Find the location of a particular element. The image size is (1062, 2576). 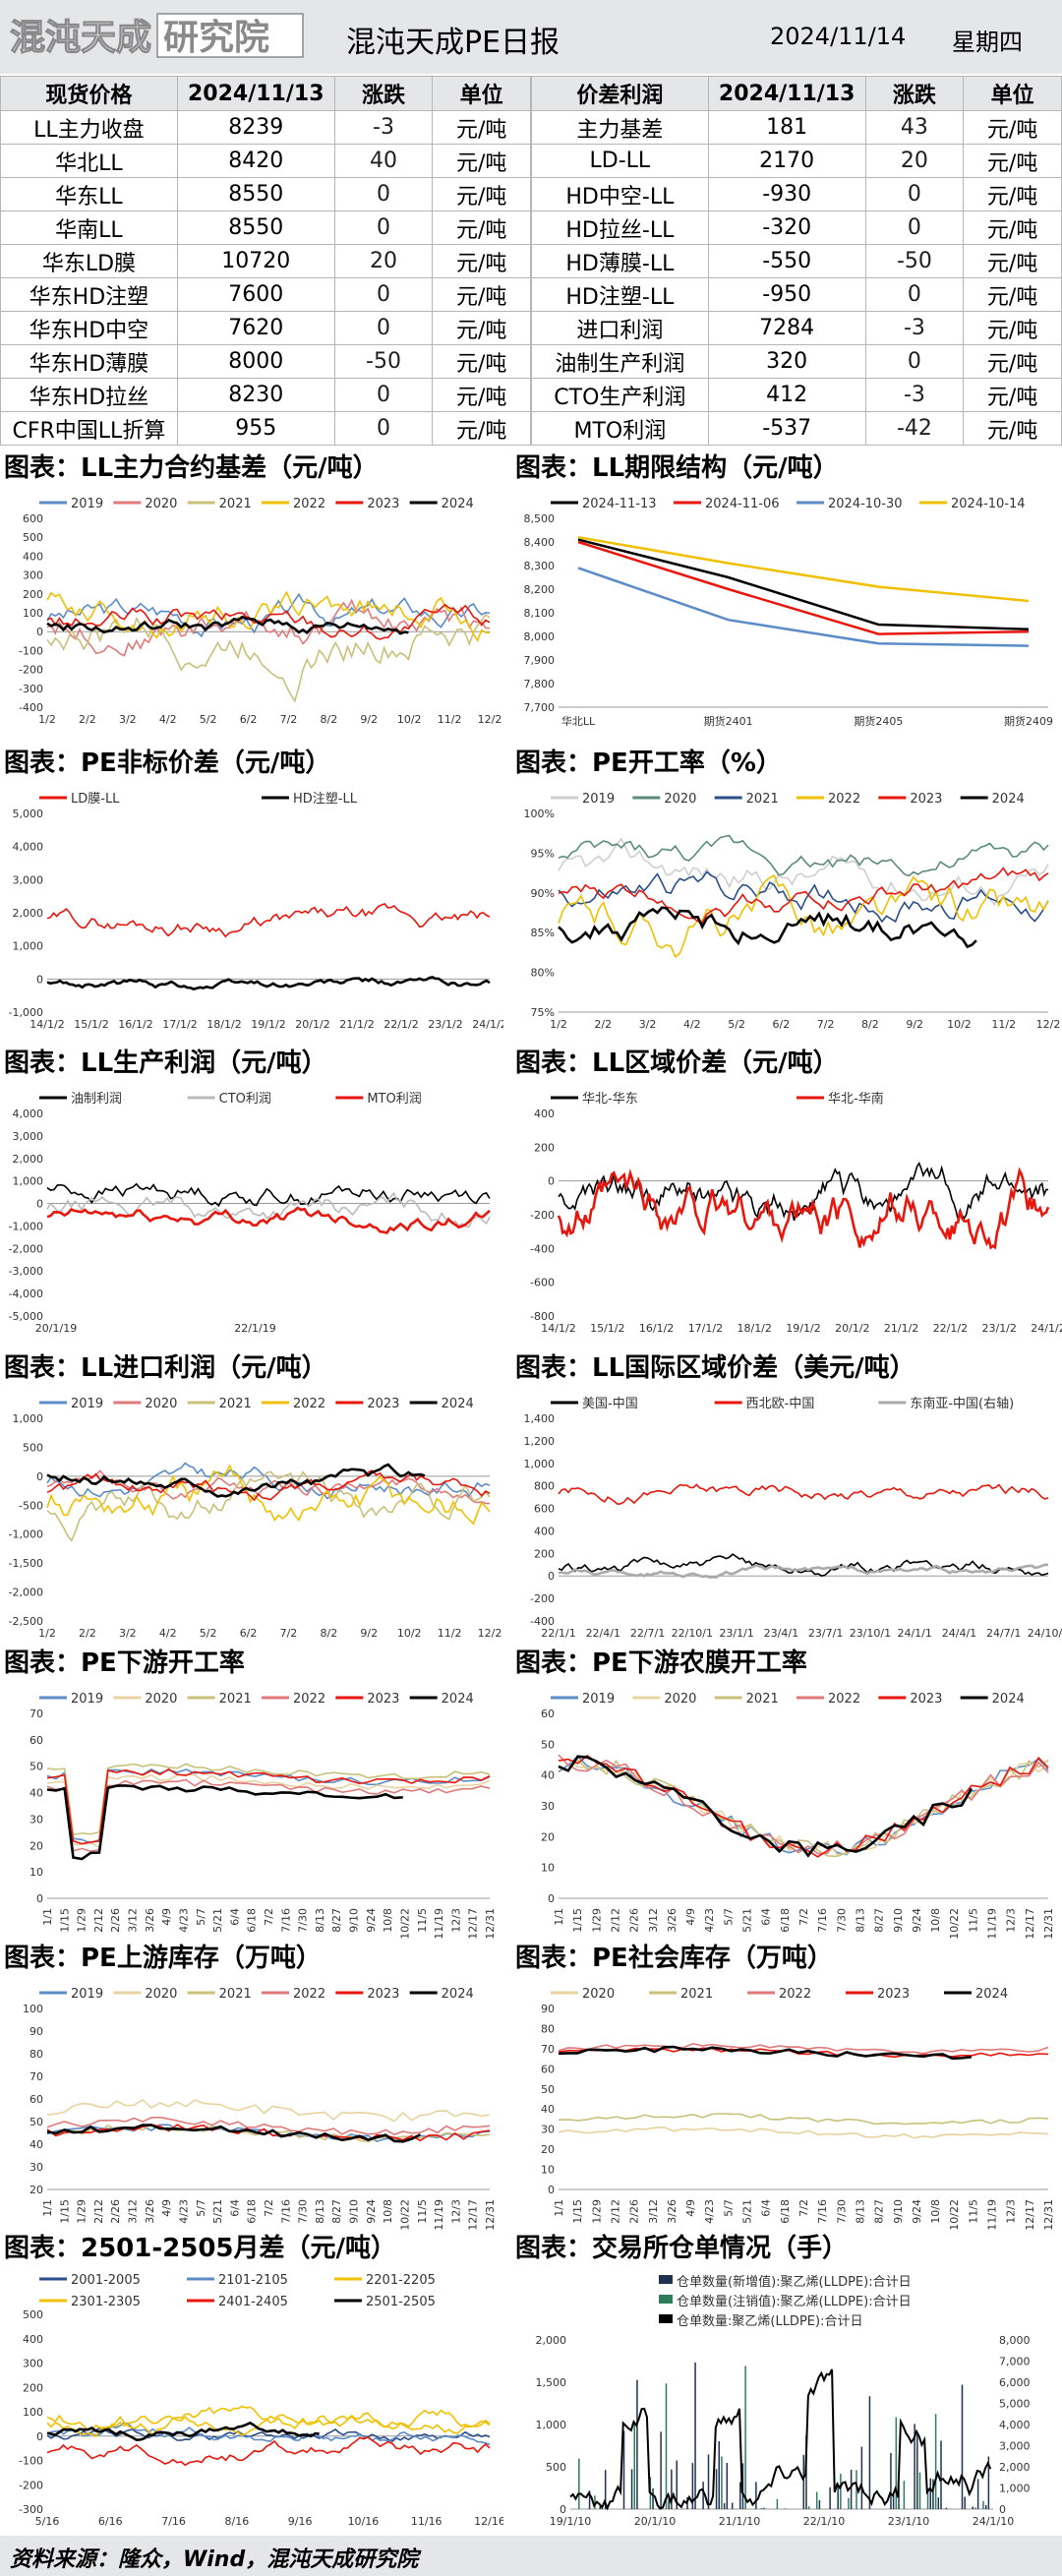

legend-item: 东南亚-中国(右轴) is located at coordinates (946, 1404).